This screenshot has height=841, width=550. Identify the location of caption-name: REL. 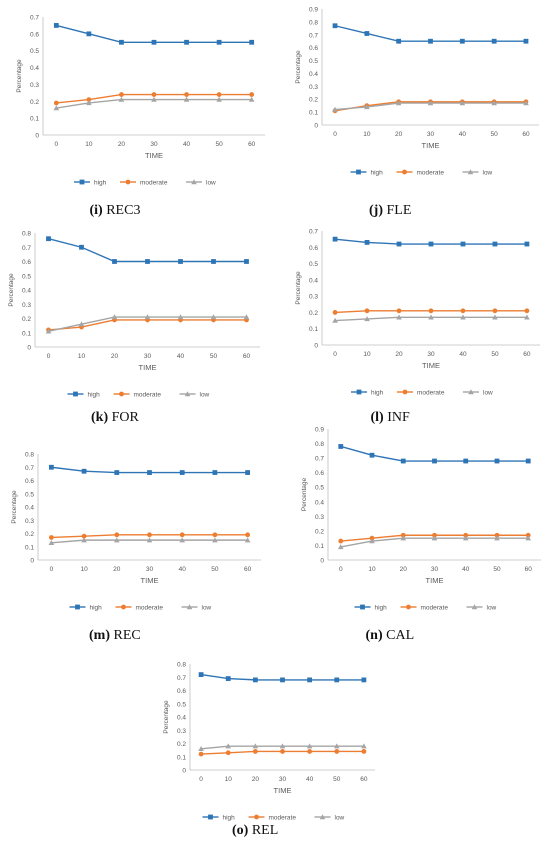
(265, 830).